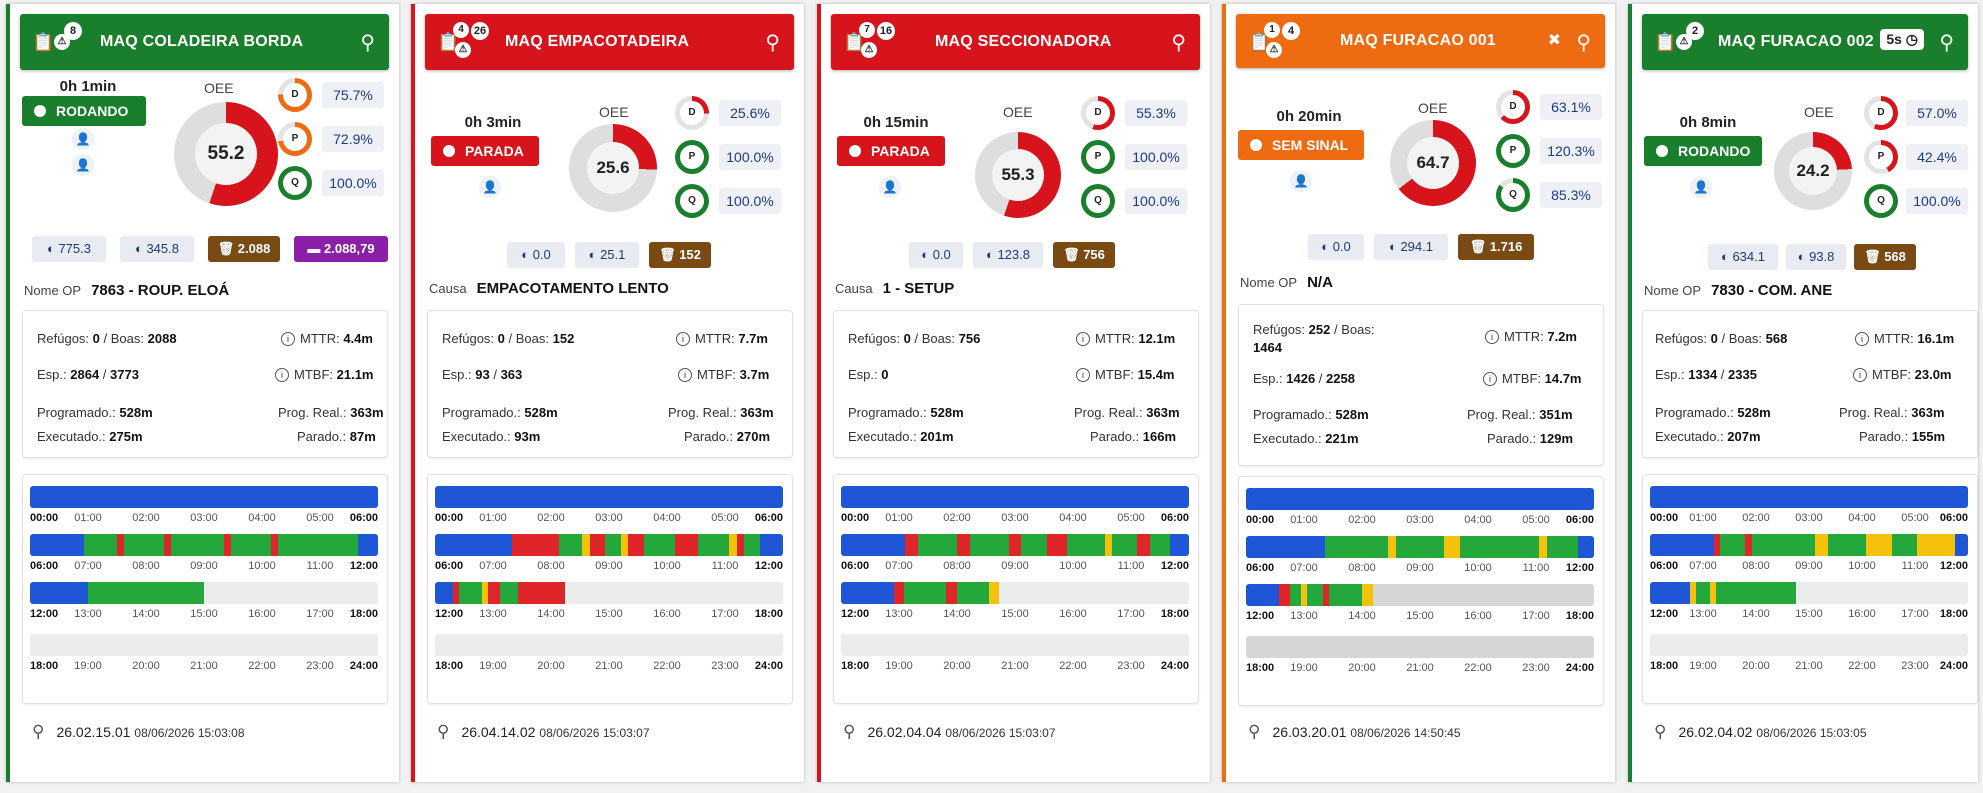 The image size is (1983, 793). Describe the element at coordinates (1420, 41) in the screenshot. I see `card-header: 📋 1 4 ⚠ MAQ FURACAO 001 ✖ ⚲` at that location.